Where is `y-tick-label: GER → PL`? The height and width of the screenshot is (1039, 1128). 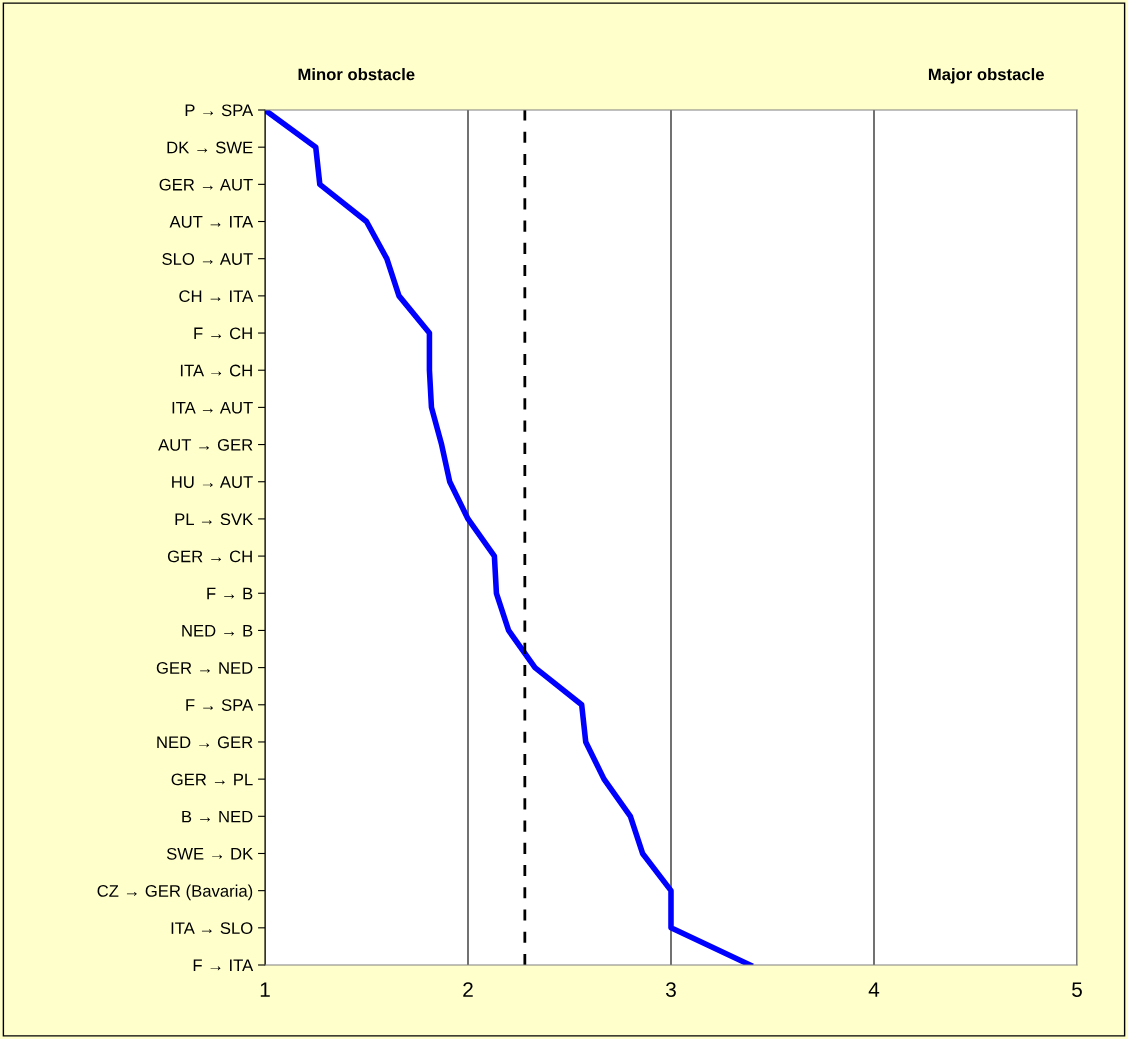 y-tick-label: GER → PL is located at coordinates (212, 779).